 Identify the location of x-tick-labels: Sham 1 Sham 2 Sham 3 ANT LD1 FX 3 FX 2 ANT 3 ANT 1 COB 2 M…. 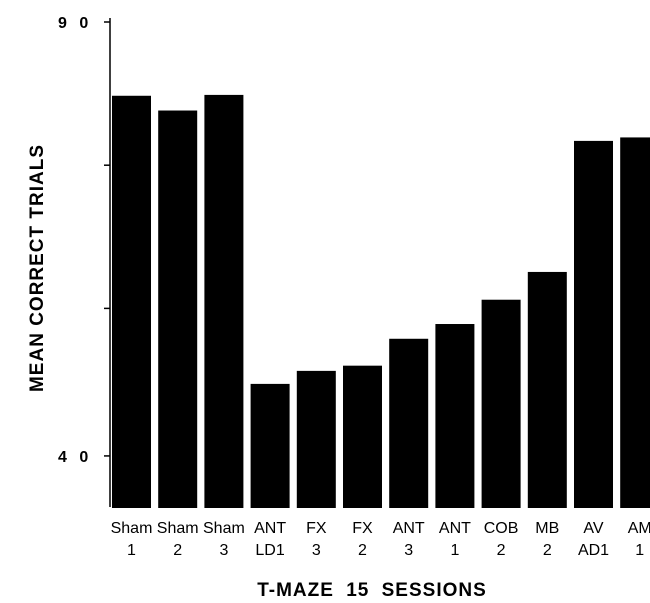
(380, 539).